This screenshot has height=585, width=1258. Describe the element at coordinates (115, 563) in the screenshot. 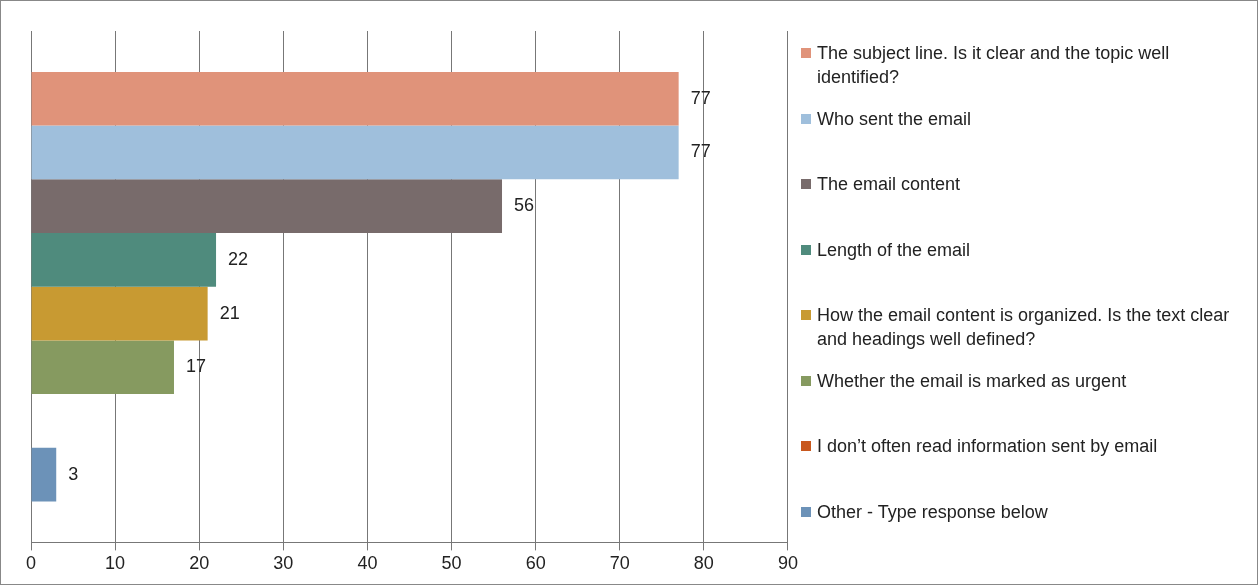

I see `x-tick-label: 10` at that location.